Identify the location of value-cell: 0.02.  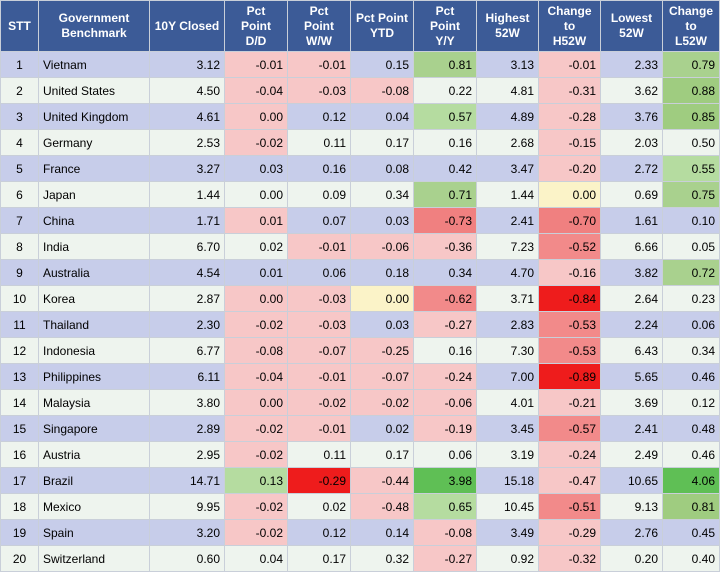
(256, 246).